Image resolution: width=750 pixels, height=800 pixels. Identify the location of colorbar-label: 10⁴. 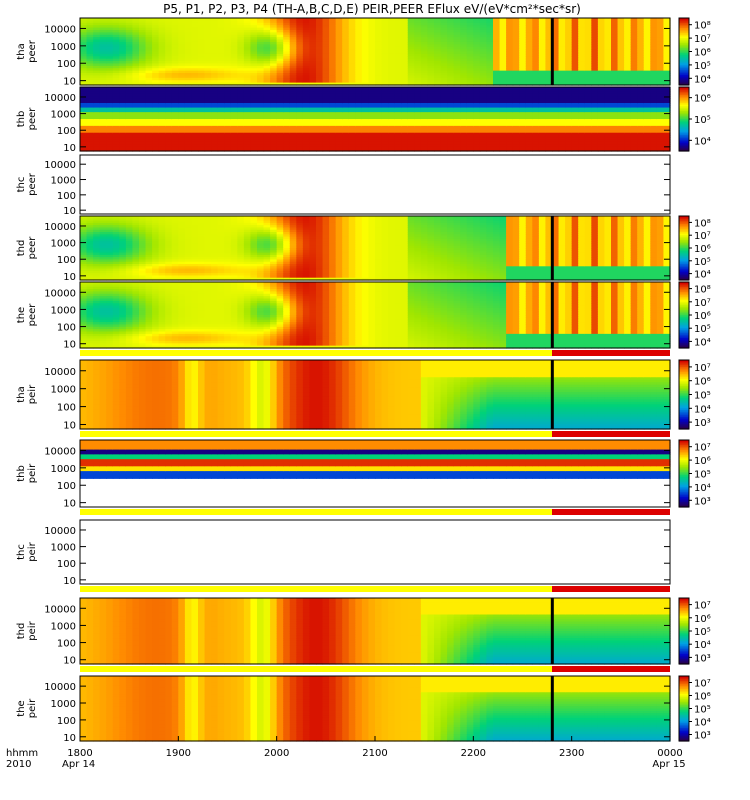
(702, 79).